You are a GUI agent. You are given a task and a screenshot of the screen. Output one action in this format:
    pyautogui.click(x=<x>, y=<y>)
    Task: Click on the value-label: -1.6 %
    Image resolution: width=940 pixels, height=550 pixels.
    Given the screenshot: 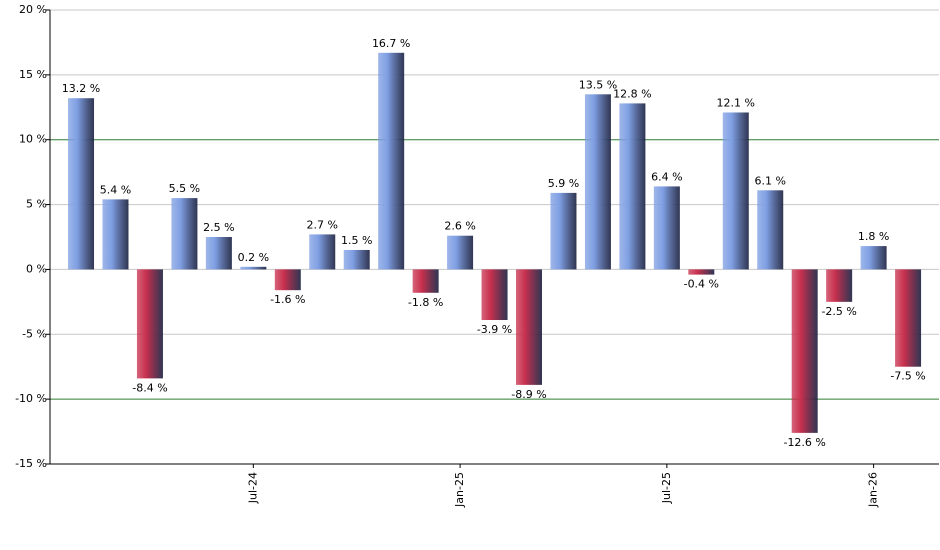 What is the action you would take?
    pyautogui.click(x=287, y=299)
    